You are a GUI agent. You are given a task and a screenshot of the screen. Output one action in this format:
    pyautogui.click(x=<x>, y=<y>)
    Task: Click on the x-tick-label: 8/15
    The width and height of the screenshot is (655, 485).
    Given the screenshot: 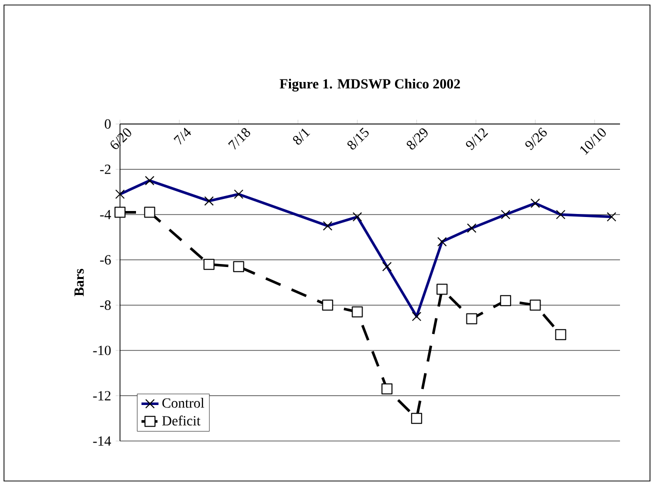 What is the action you would take?
    pyautogui.click(x=358, y=139)
    